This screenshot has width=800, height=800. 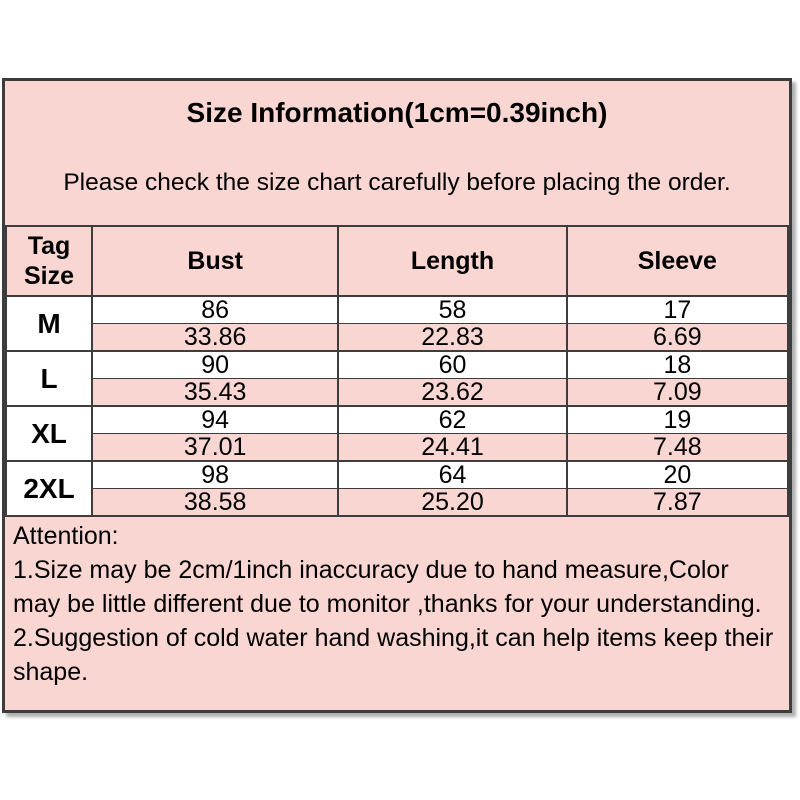 What do you see at coordinates (452, 261) in the screenshot?
I see `col-header-length: Length` at bounding box center [452, 261].